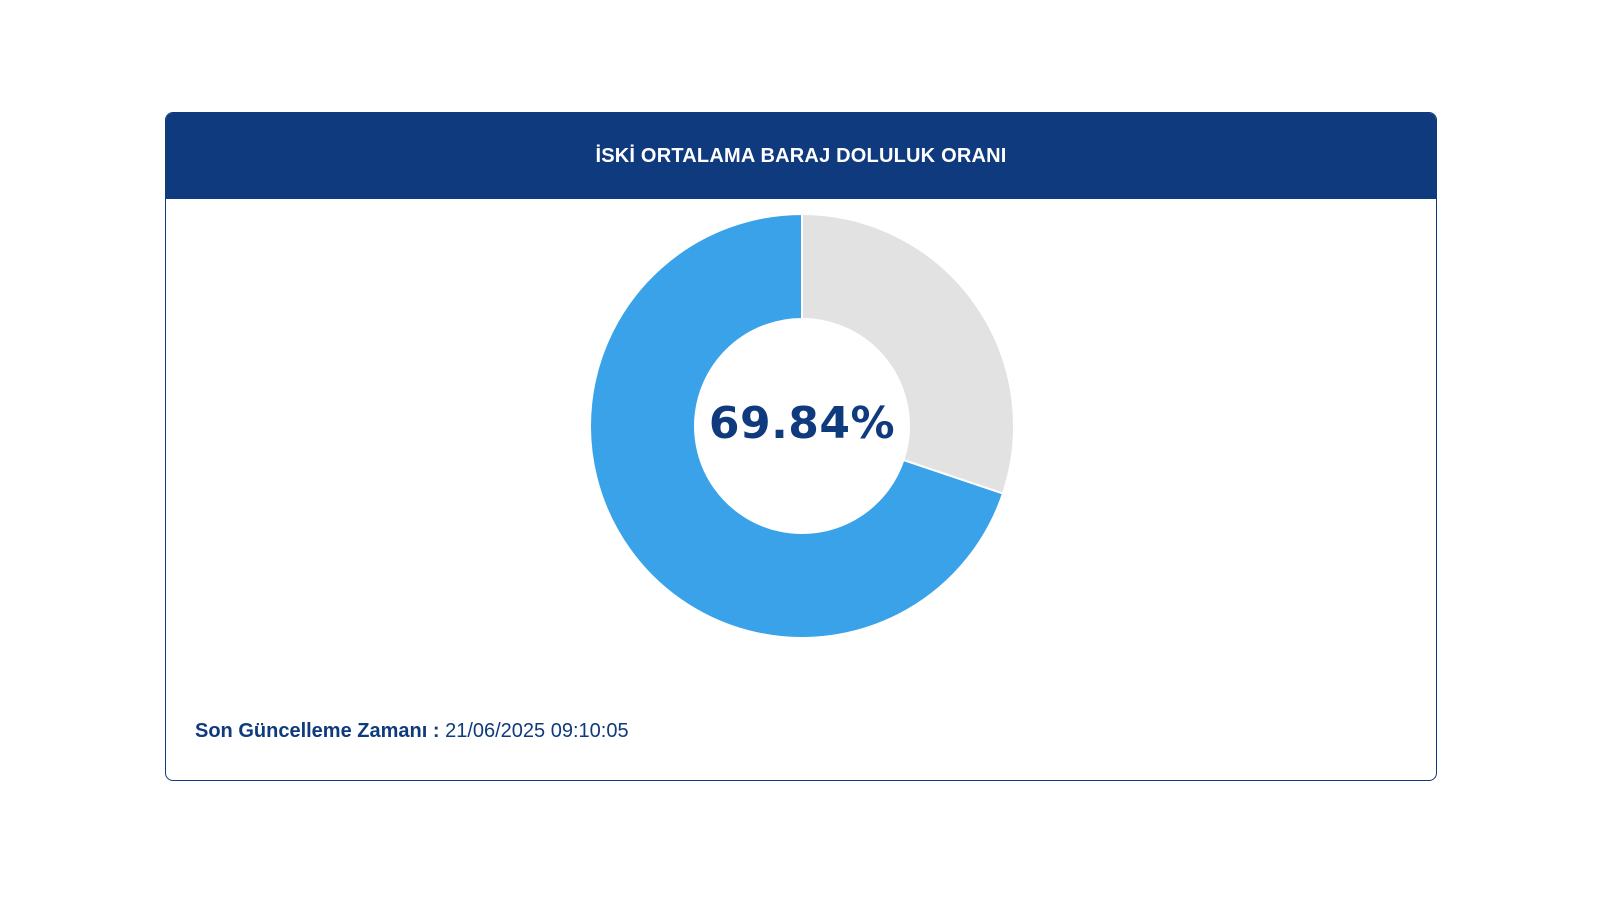 The width and height of the screenshot is (1600, 900). I want to click on card-title: İSKİ ORTALAMA BARAJ DOLULUK ORANI, so click(801, 155).